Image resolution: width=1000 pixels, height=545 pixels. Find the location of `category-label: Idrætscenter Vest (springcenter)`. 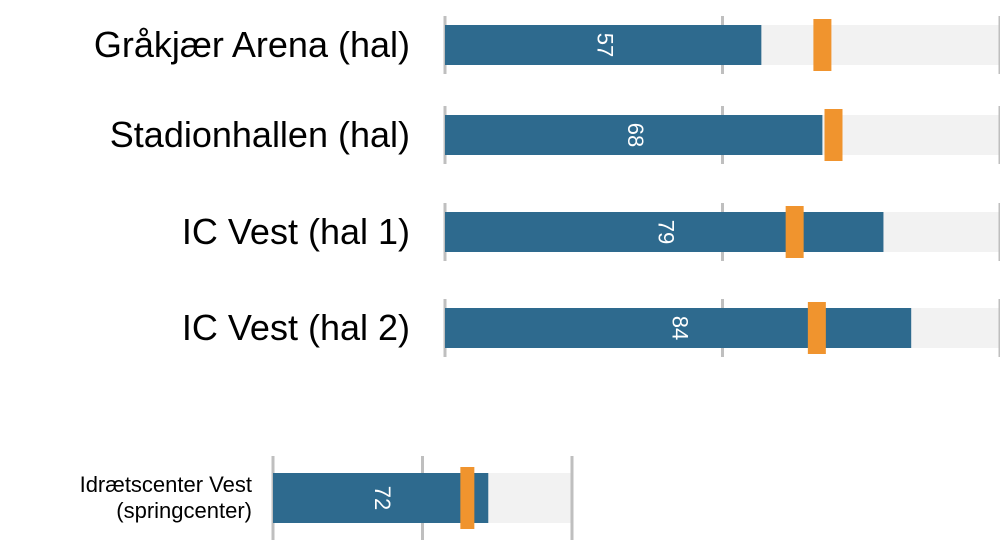

category-label: Idrætscenter Vest (springcenter) is located at coordinates (165, 497).